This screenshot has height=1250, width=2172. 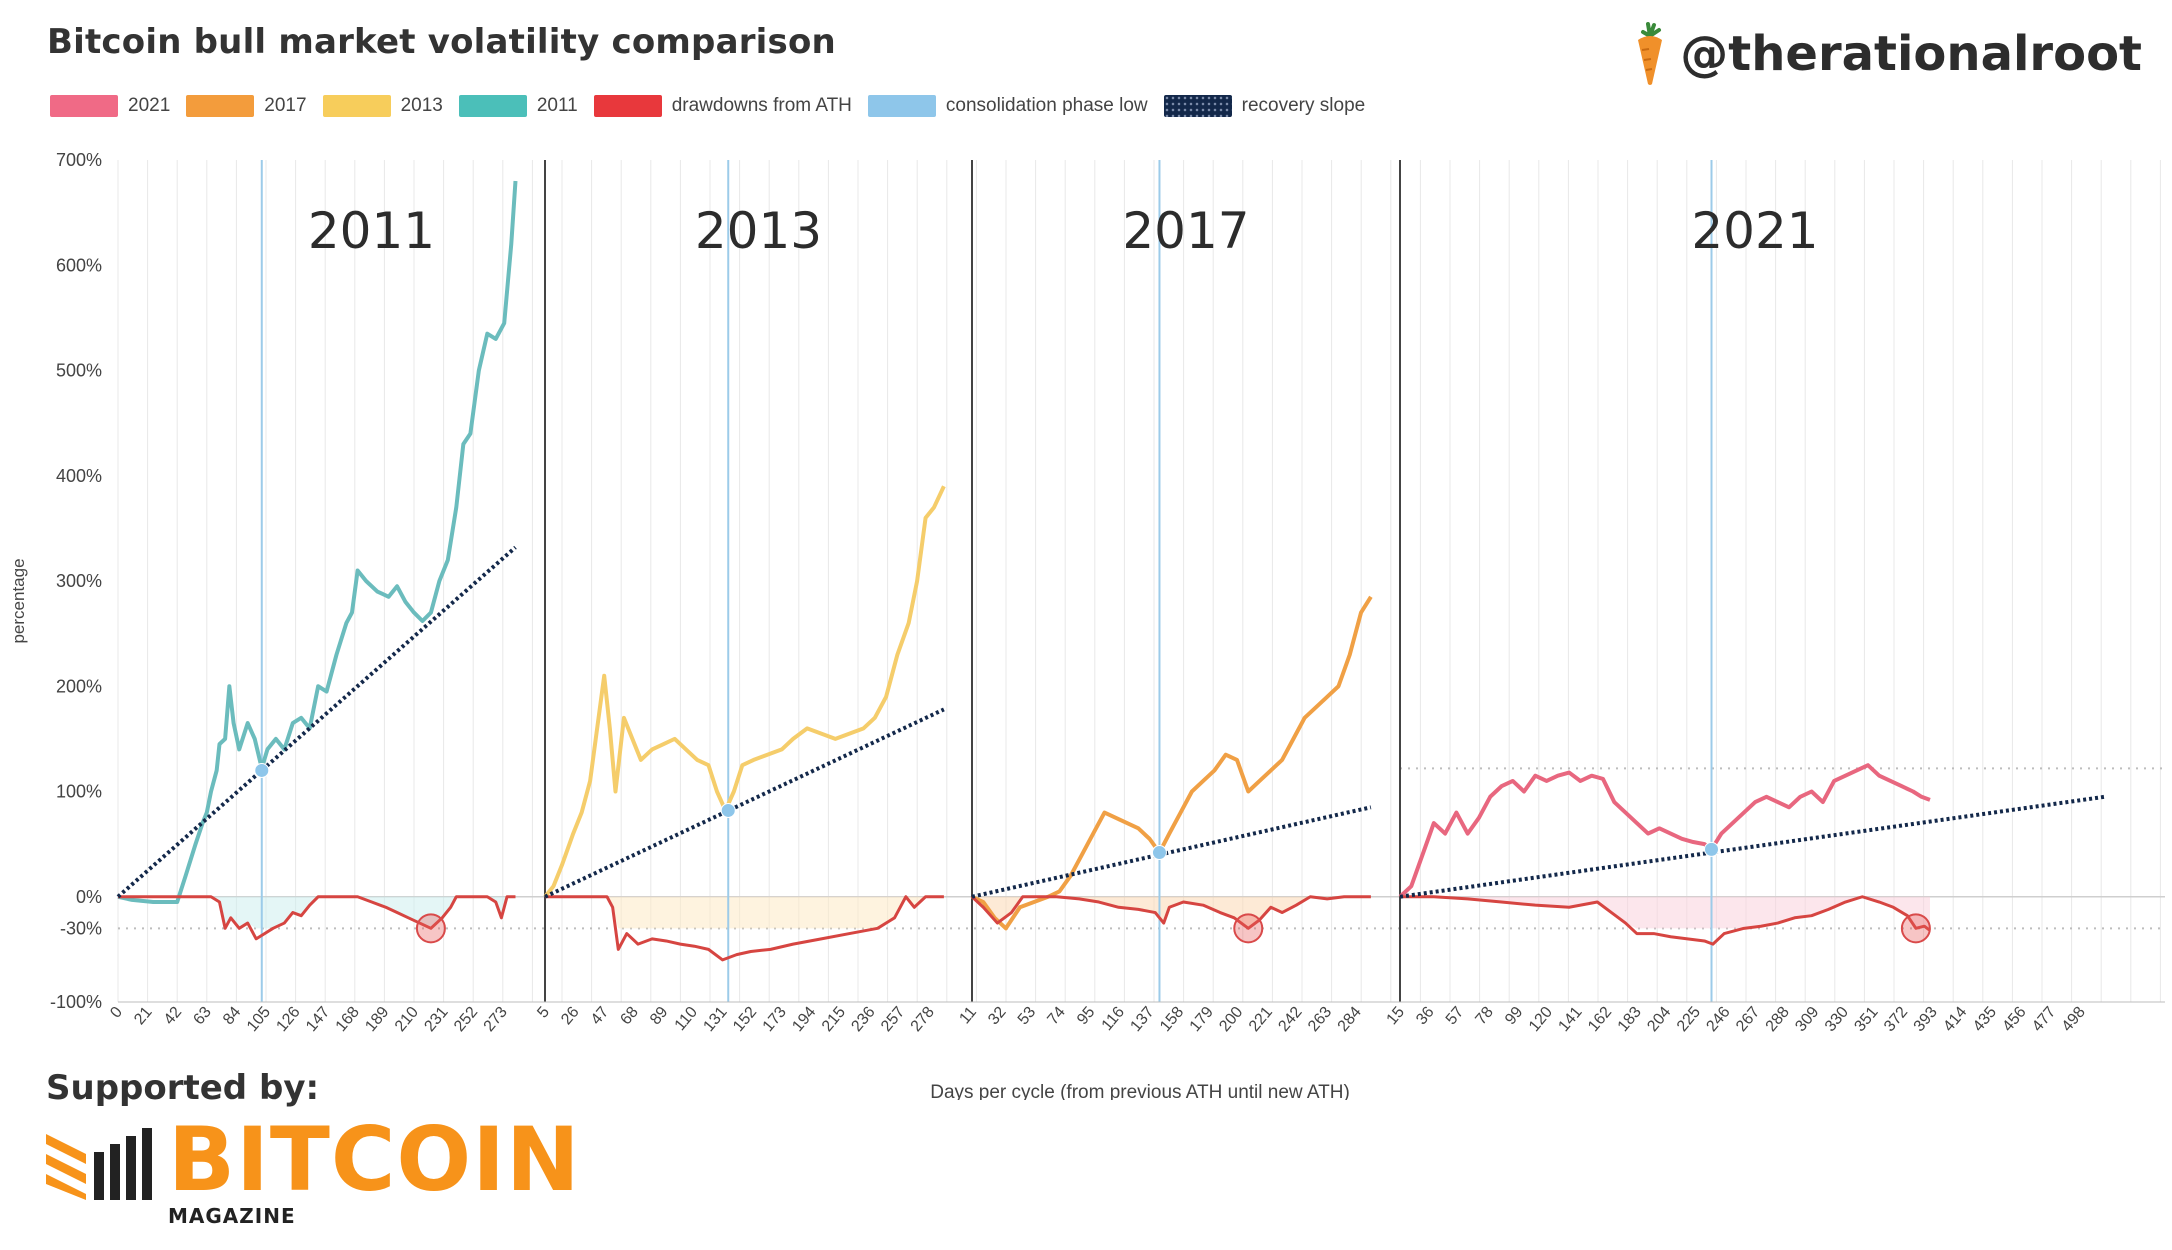 I want to click on x-tick-label: 152, so click(x=745, y=1019).